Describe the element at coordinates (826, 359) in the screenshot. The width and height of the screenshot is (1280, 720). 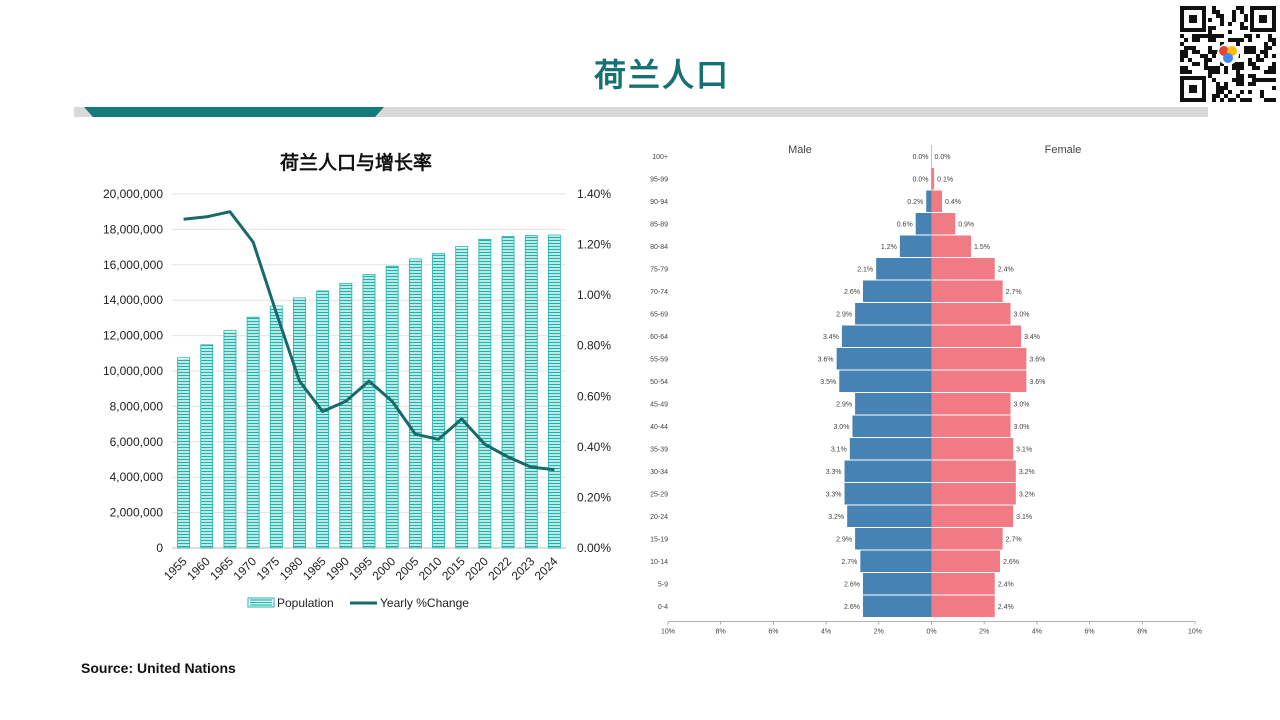
I see `male-value-label: 3.6%` at that location.